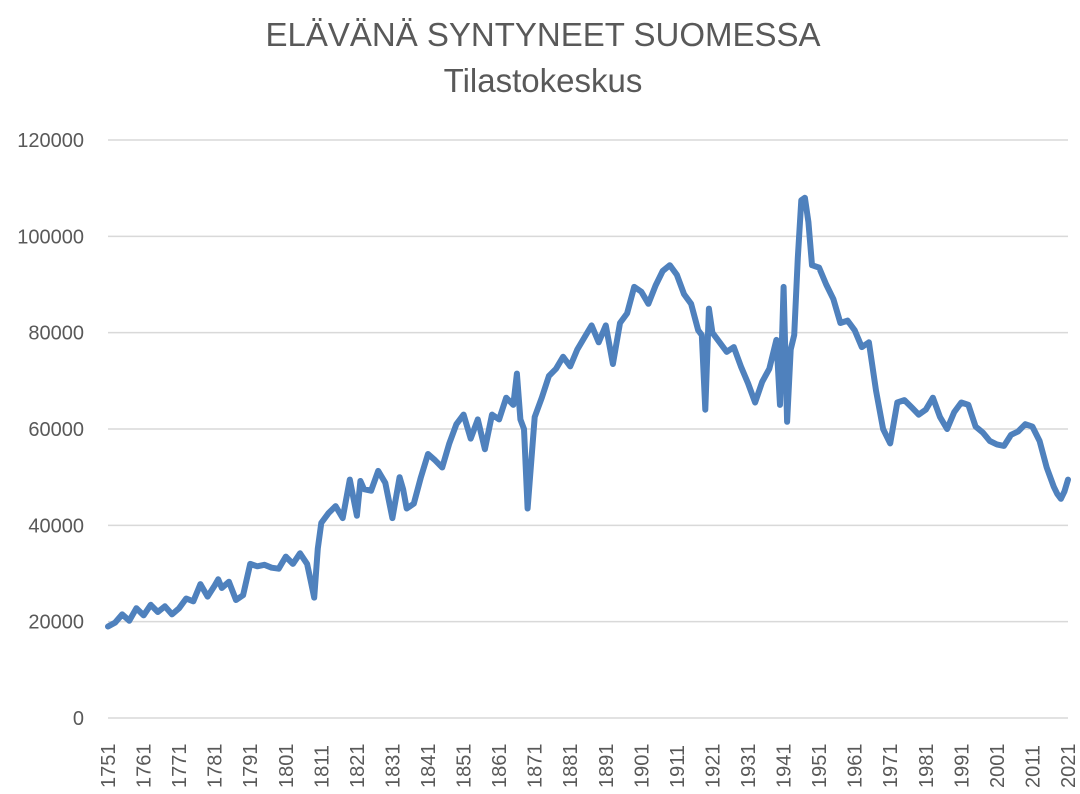 This screenshot has width=1080, height=794. I want to click on x-tick-label: 1861, so click(500, 766).